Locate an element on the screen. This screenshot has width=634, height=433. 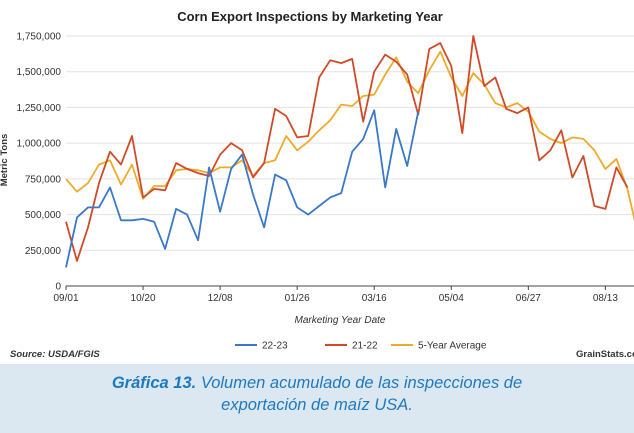
x-tick-label: 08/13 is located at coordinates (605, 298).